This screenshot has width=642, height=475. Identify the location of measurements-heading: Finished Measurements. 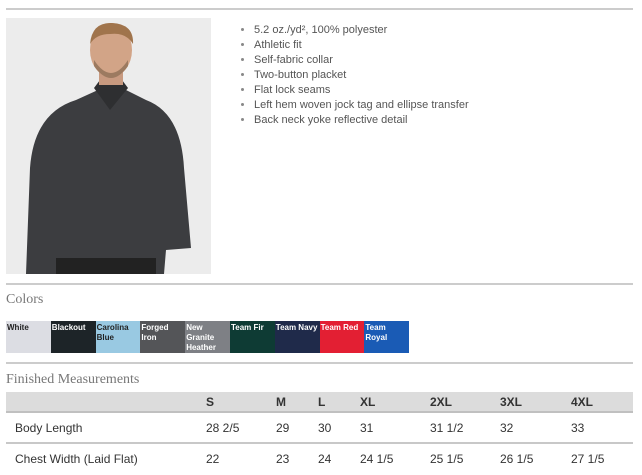
(73, 379).